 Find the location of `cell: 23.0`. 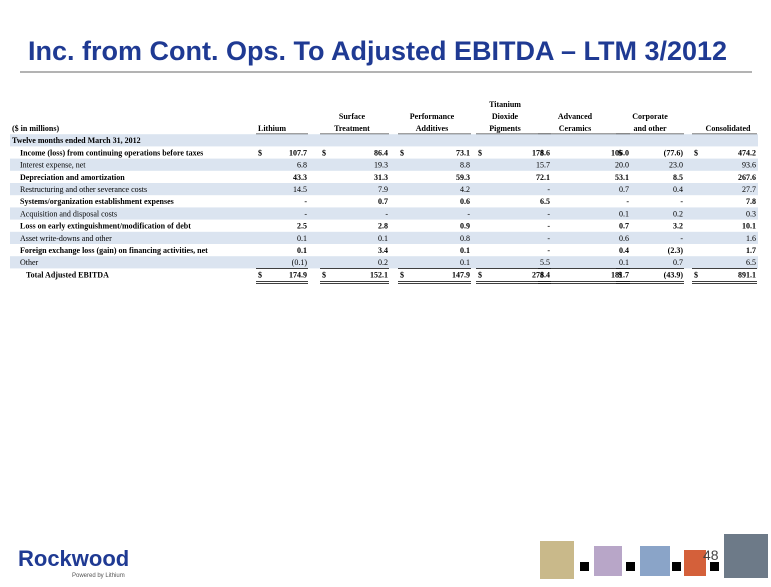

cell: 23.0 is located at coordinates (676, 165).